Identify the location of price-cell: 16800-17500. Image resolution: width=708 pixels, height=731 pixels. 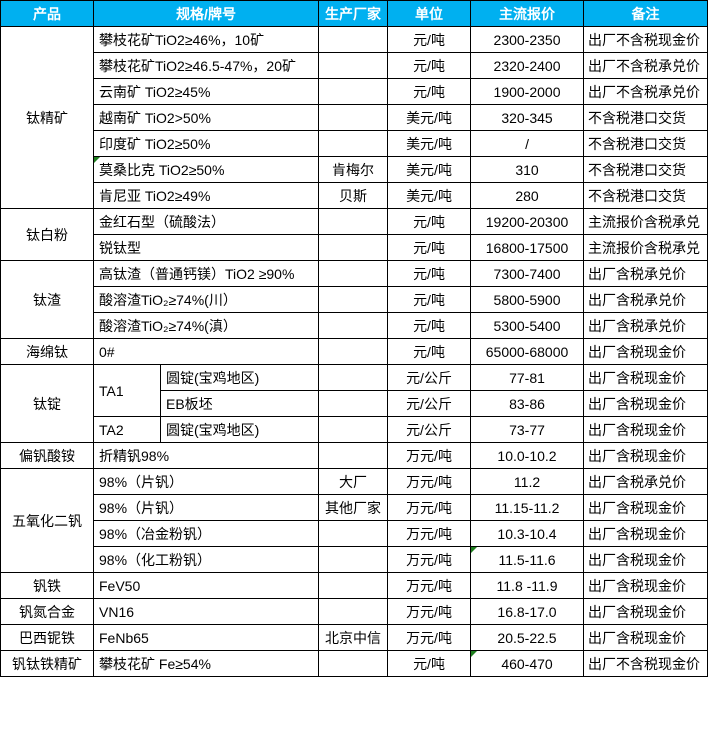
(527, 247).